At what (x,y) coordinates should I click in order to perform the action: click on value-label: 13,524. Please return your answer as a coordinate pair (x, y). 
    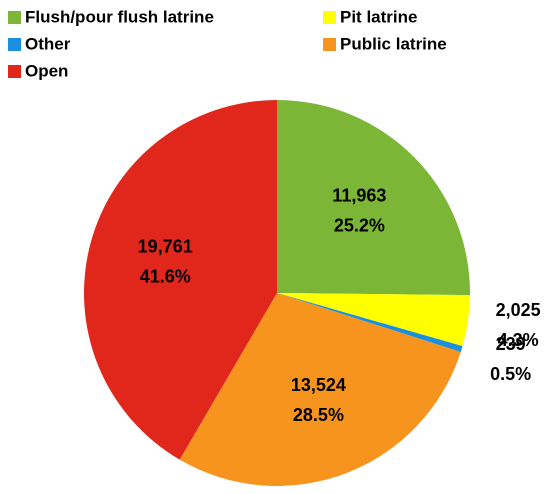
    Looking at the image, I should click on (318, 385).